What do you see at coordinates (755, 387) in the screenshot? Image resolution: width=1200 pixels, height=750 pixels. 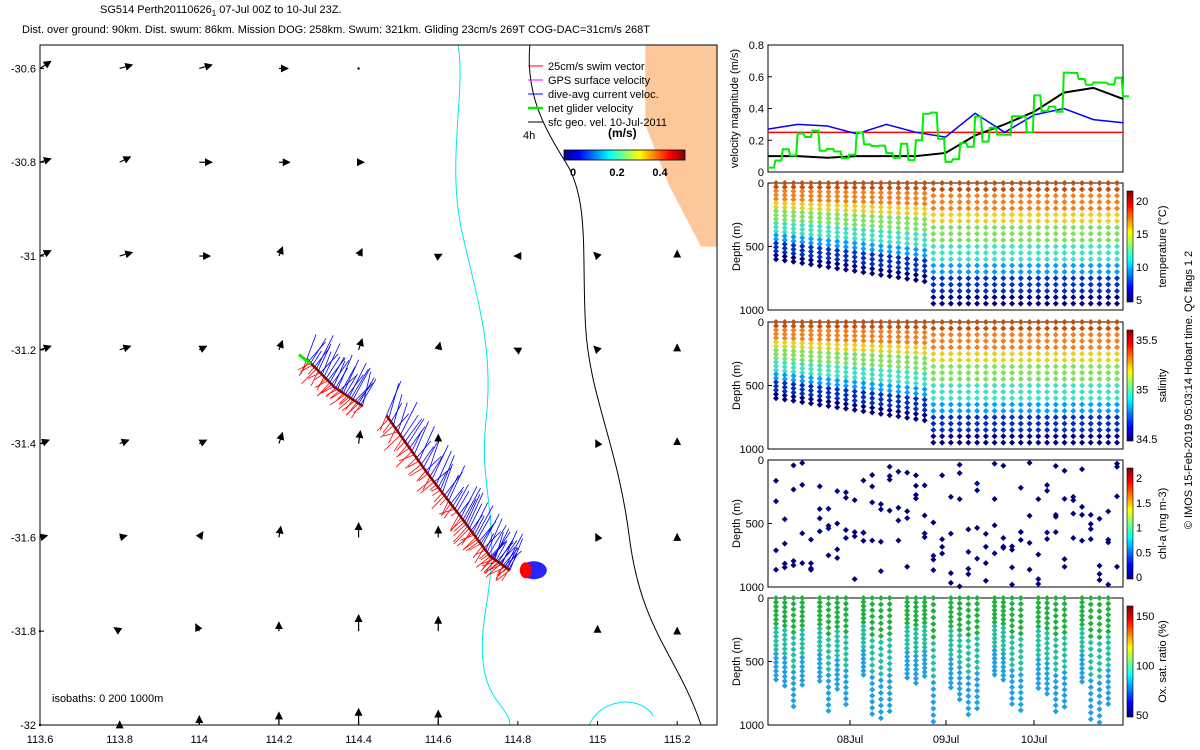 I see `depth-tick: 500` at bounding box center [755, 387].